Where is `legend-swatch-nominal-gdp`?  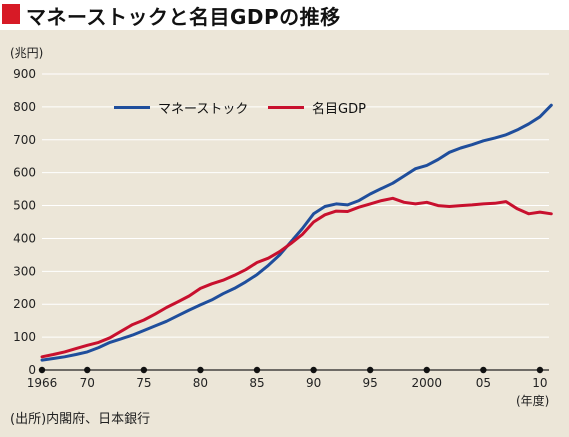
legend-swatch-nominal-gdp is located at coordinates (286, 107).